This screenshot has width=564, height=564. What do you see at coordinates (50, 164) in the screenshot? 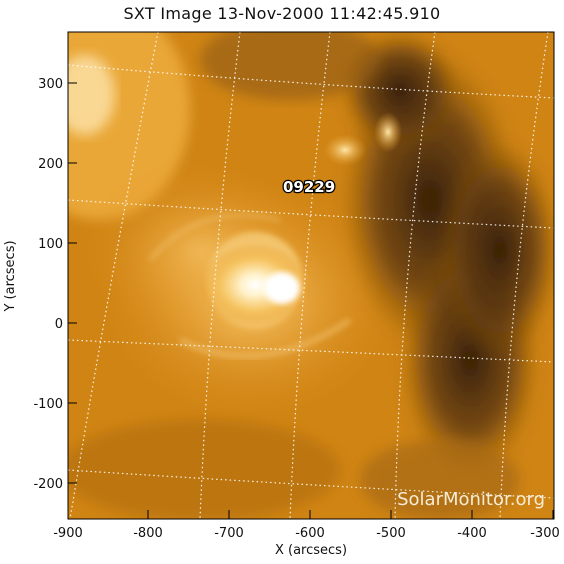
I see `y-tick-label: 200` at bounding box center [50, 164].